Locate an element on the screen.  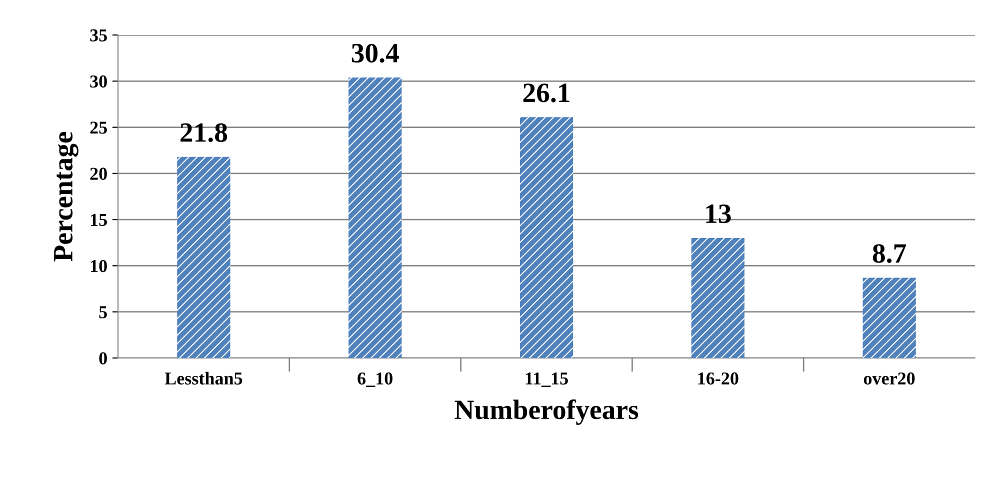
x-tick-label: Lessthan5 is located at coordinates (203, 378).